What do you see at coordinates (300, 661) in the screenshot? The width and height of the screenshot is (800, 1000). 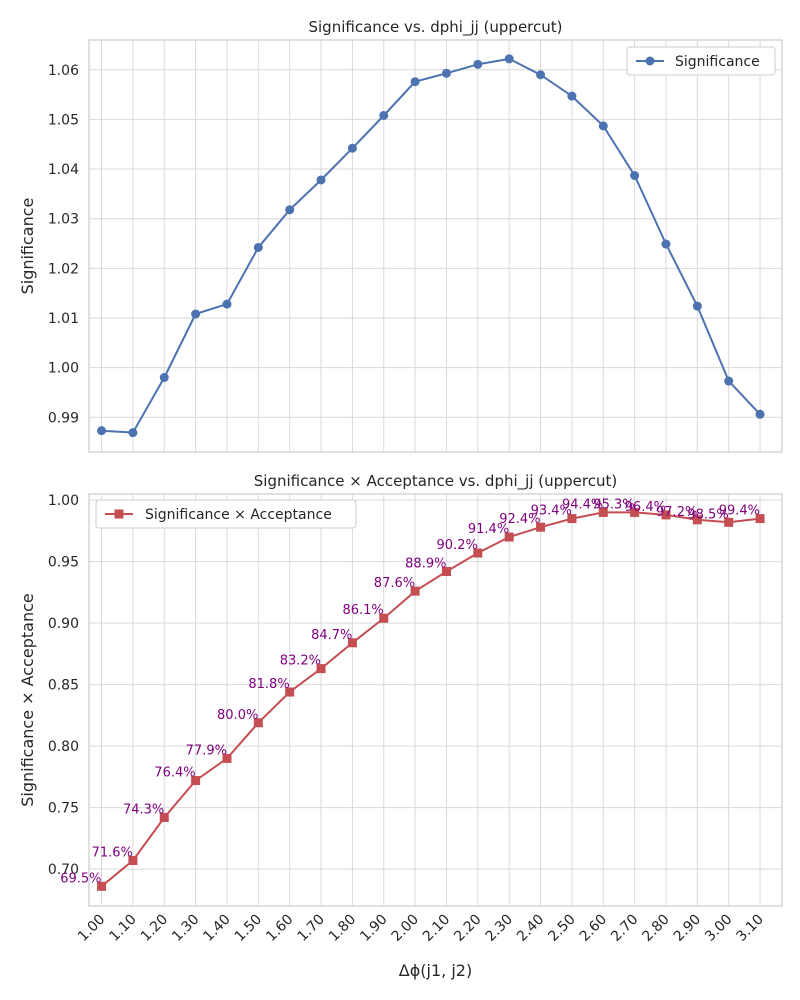 I see `bottom-data-label: 83.2%` at bounding box center [300, 661].